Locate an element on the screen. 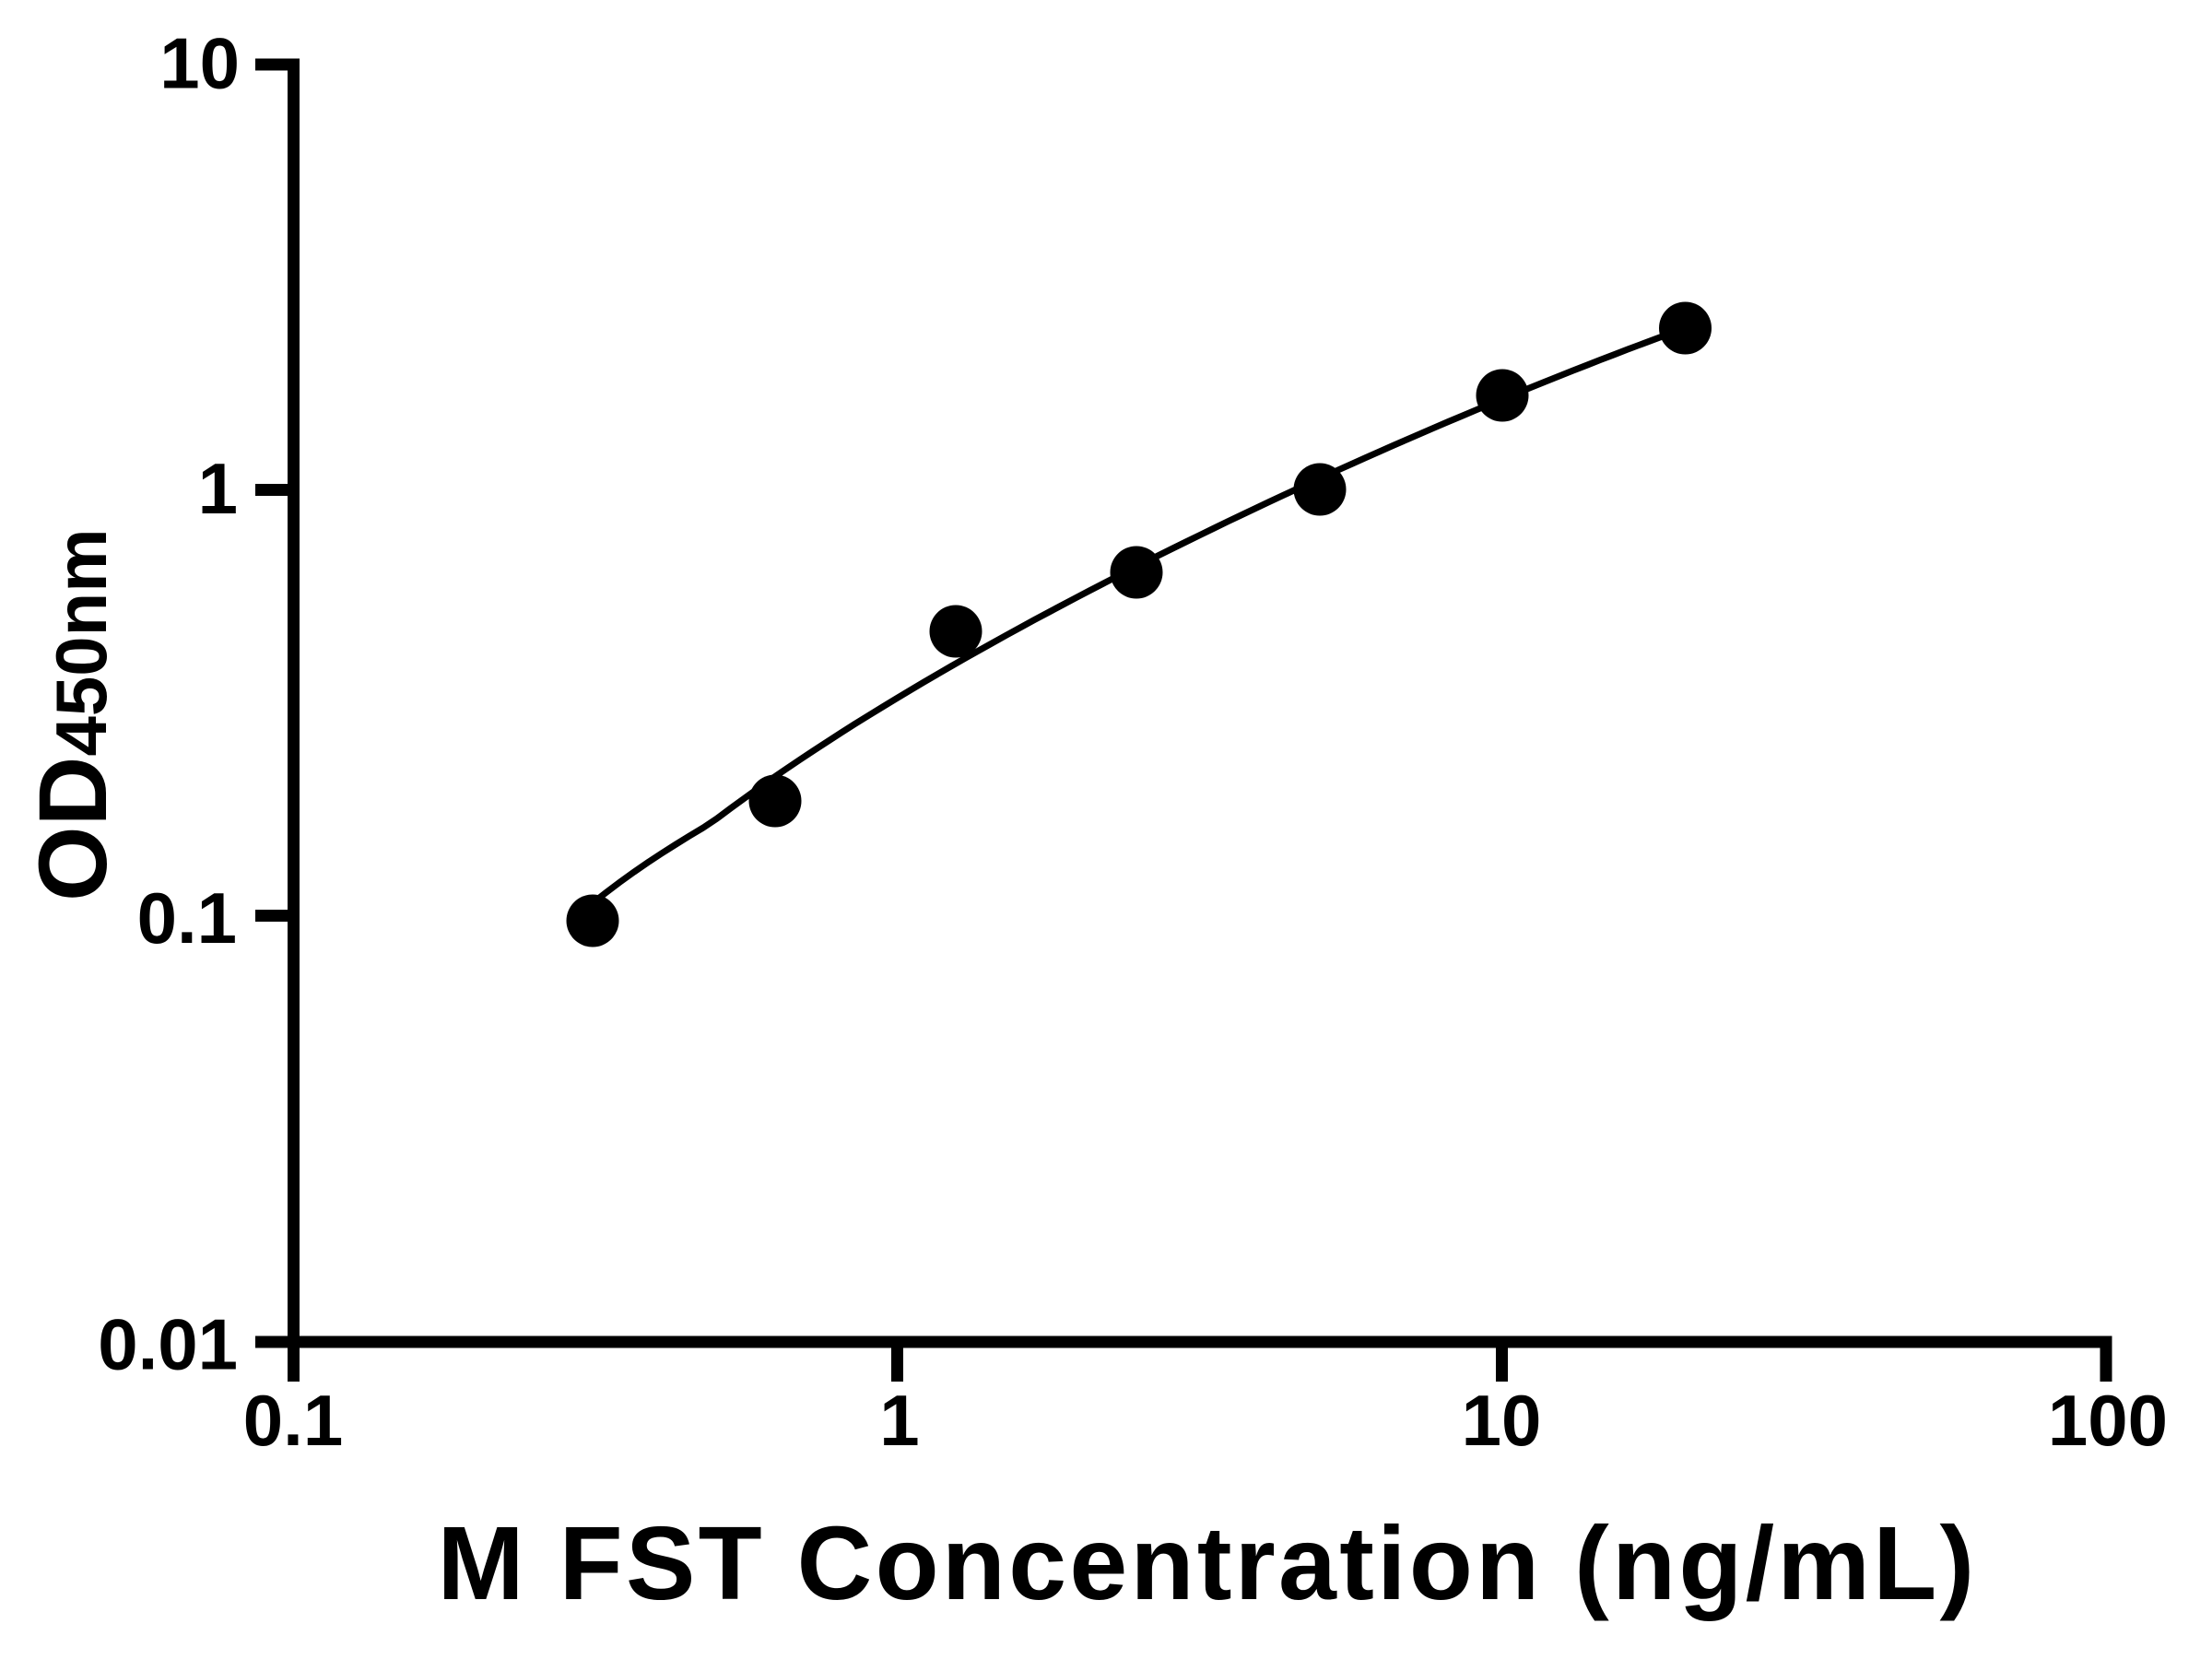 The image size is (2212, 1659). svg-text: 0.01 is located at coordinates (168, 1344).